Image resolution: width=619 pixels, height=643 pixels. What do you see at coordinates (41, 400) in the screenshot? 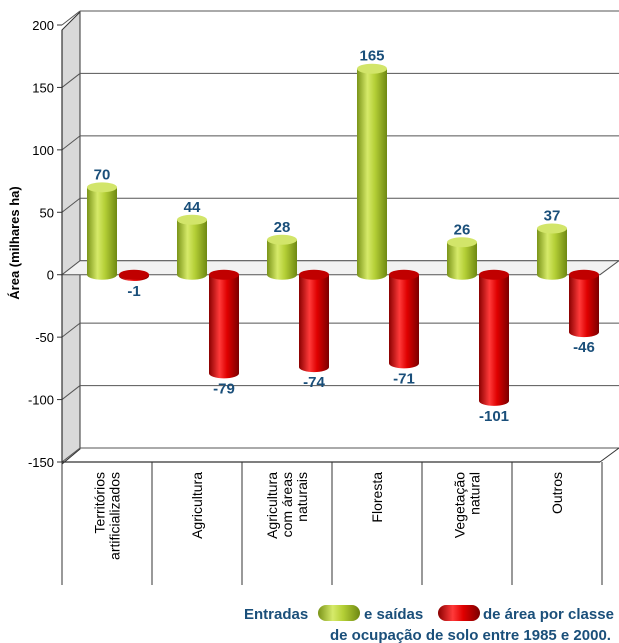
I see `y-tick-label: -100` at bounding box center [41, 400].